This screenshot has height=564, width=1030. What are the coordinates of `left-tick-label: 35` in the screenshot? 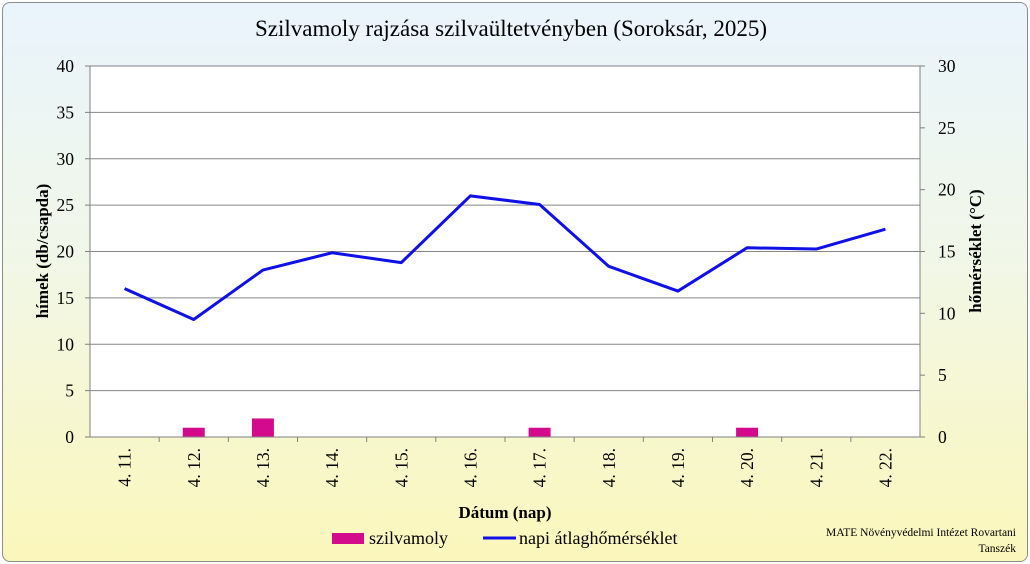 It's located at (66, 112).